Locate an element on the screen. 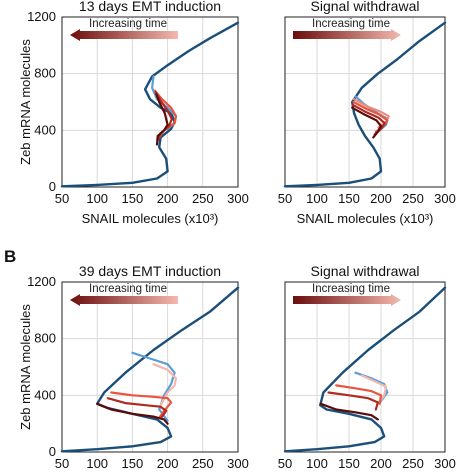 The height and width of the screenshot is (474, 474). chart-title: 13 days EMT induction is located at coordinates (150, 7).